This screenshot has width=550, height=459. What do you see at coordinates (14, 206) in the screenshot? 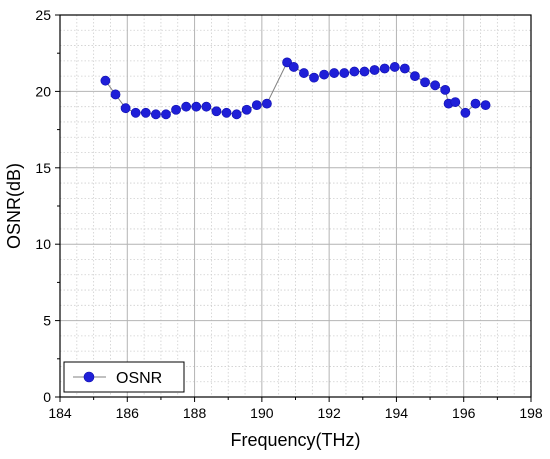
I see `y-axis-label: OSNR(dB)` at bounding box center [14, 206].